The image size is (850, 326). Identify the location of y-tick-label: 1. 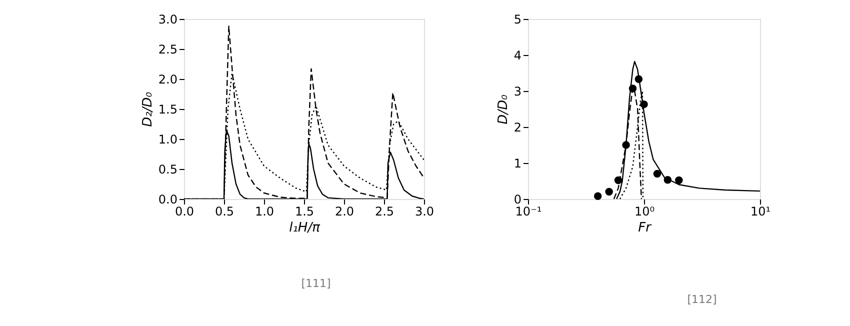
(518, 163).